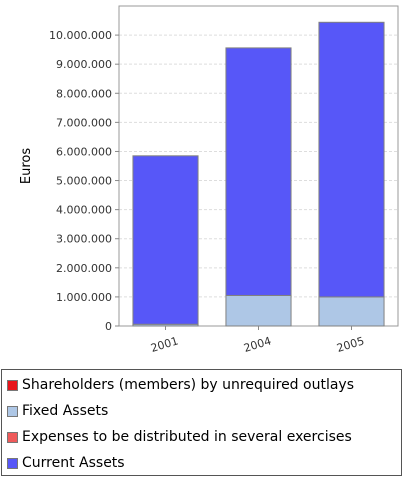 The image size is (407, 480). What do you see at coordinates (26, 166) in the screenshot?
I see `y-axis-title: Euros` at bounding box center [26, 166].